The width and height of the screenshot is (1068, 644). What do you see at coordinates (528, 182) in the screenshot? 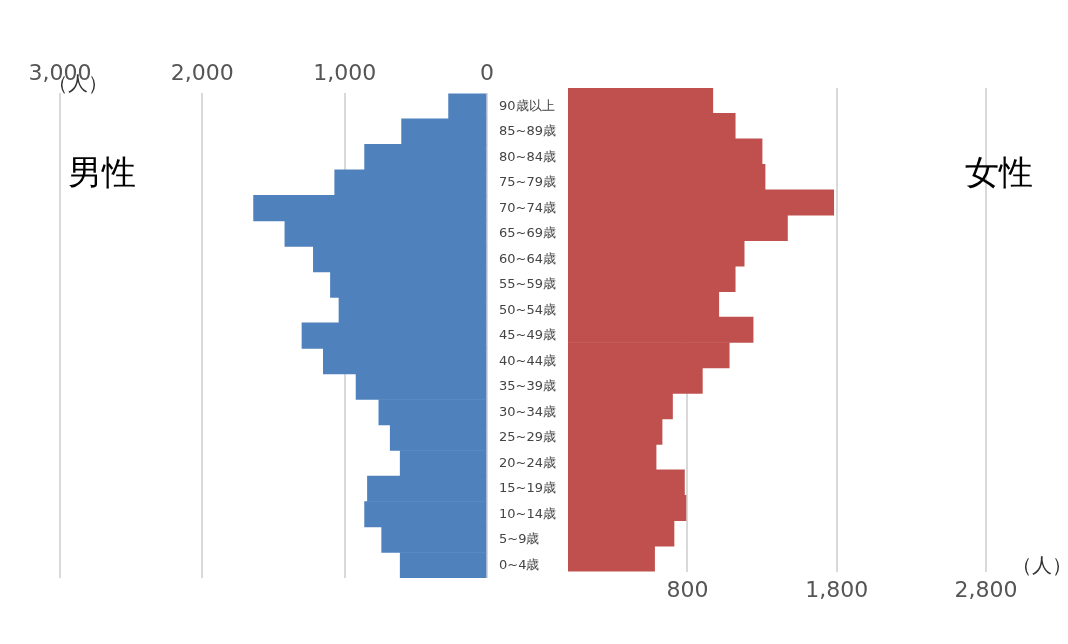
I see `y-tick-label: 75~79歳` at bounding box center [528, 182].